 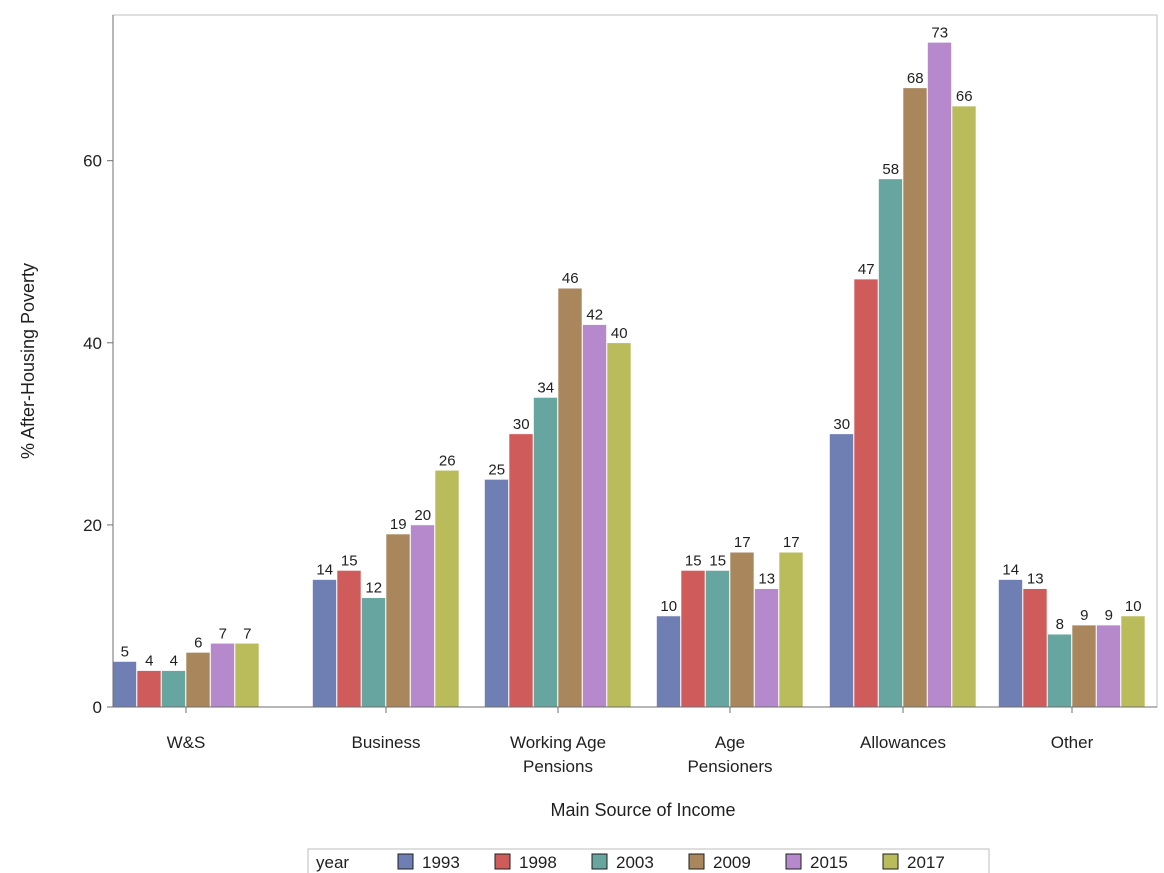 What do you see at coordinates (247, 675) in the screenshot?
I see `bar-wands-2017` at bounding box center [247, 675].